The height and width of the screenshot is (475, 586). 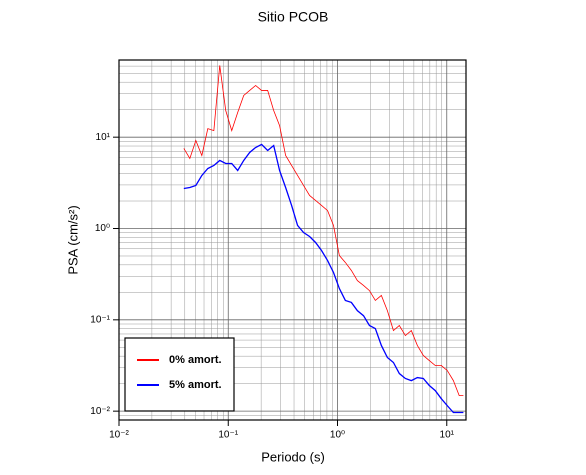 What do you see at coordinates (103, 137) in the screenshot?
I see `y-tick-label: 10¹` at bounding box center [103, 137].